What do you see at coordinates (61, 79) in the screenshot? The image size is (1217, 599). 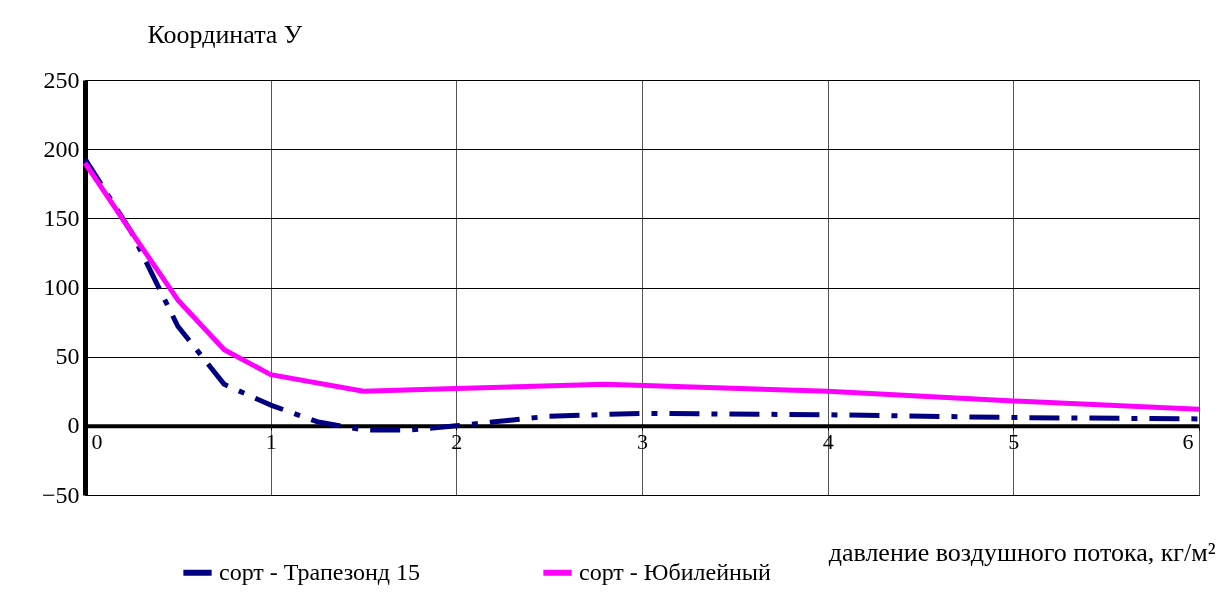 I see `y-tick-label: 250` at bounding box center [61, 79].